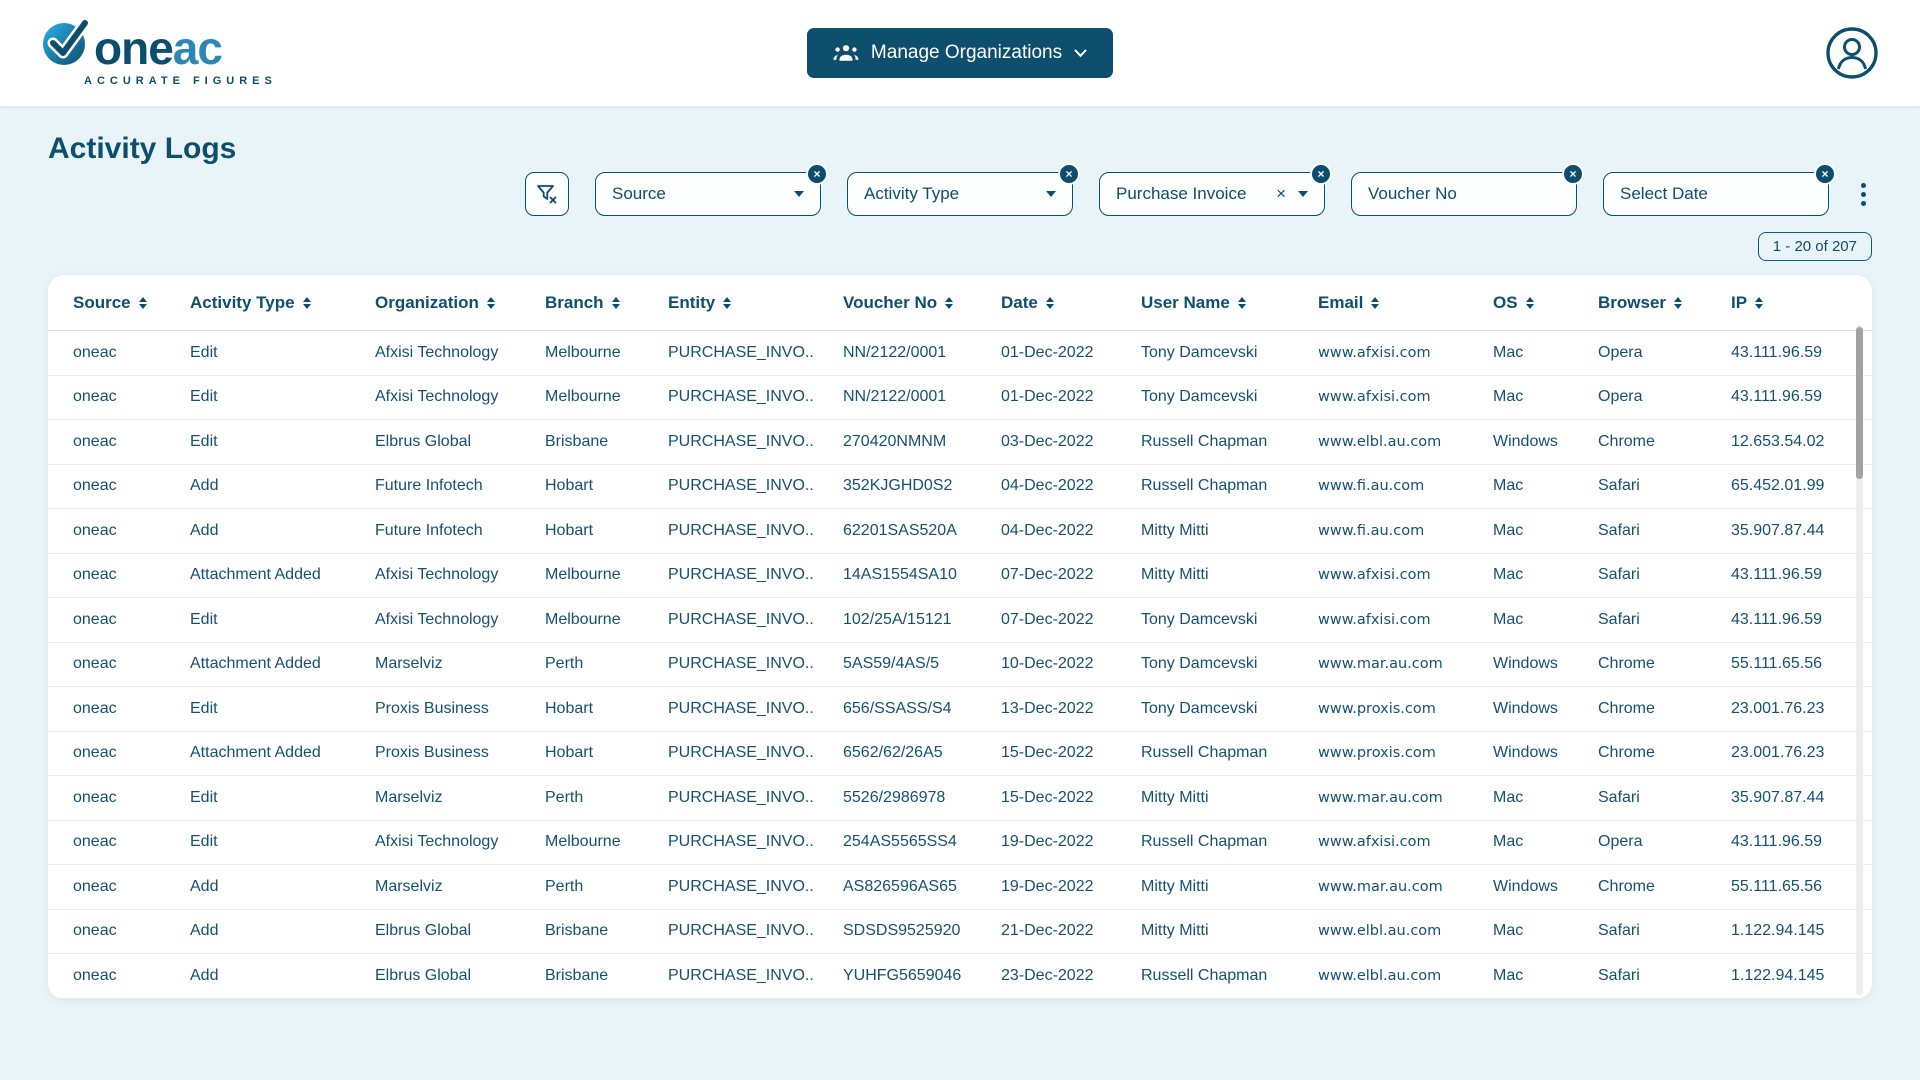 Image resolution: width=1920 pixels, height=1080 pixels. What do you see at coordinates (1825, 174) in the screenshot?
I see `date-filter-clear-icon: ×` at bounding box center [1825, 174].